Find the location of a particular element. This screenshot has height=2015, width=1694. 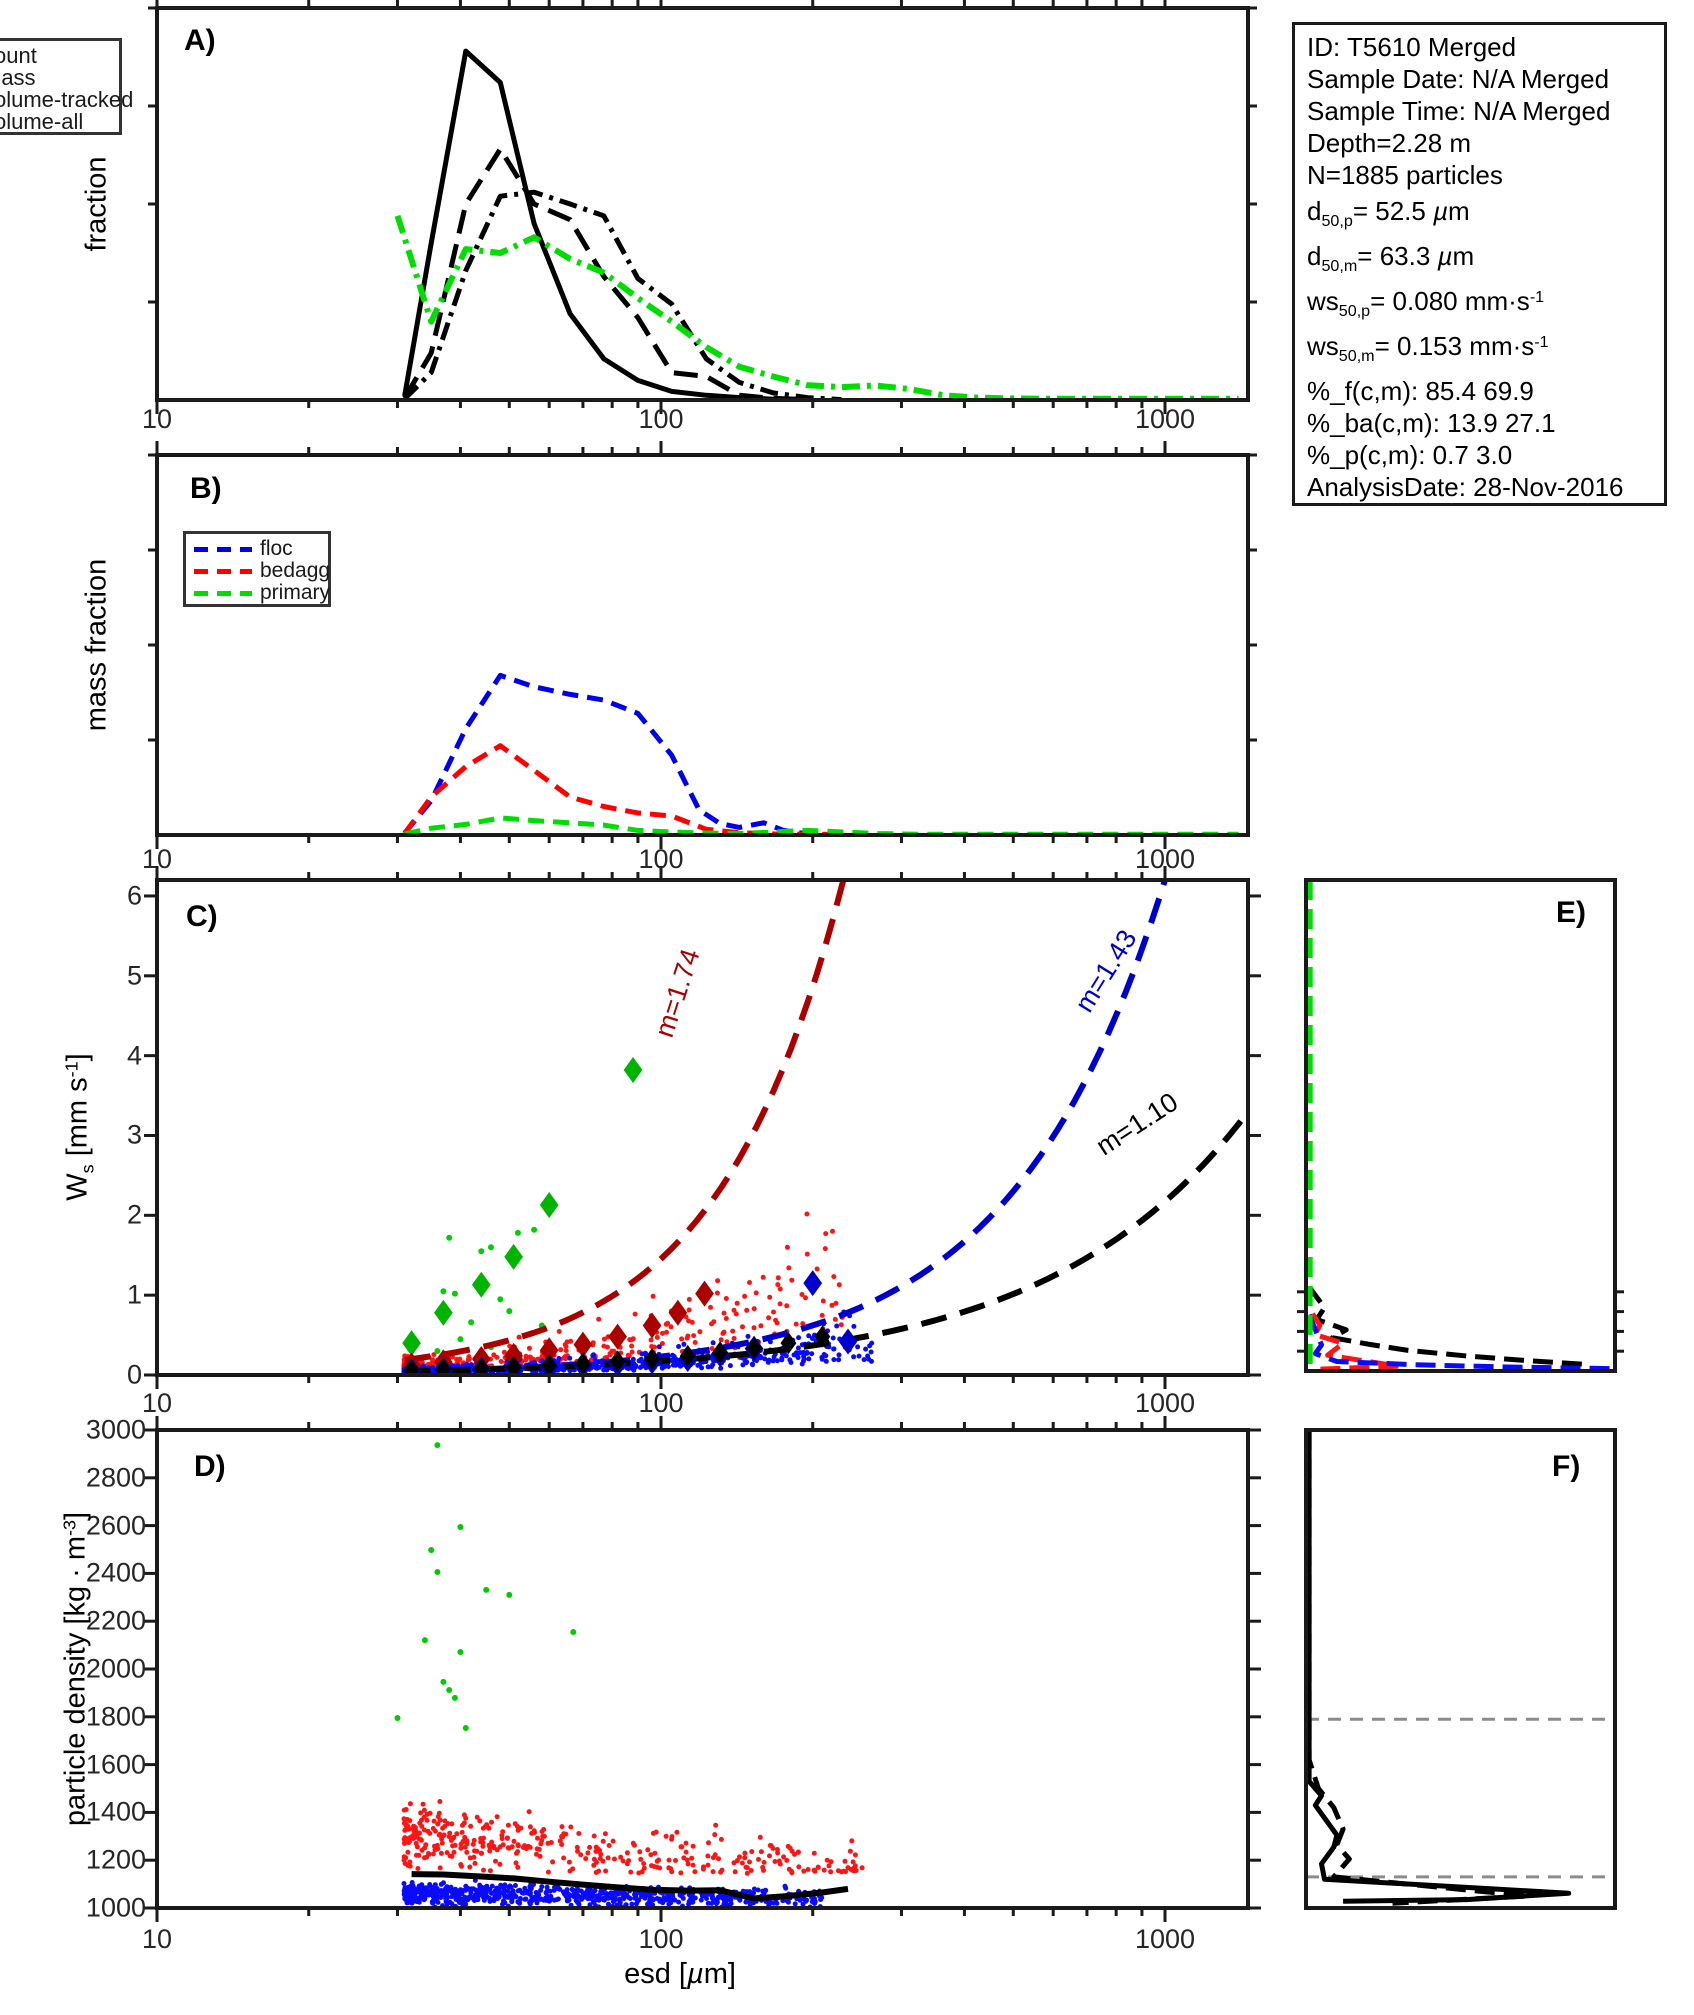

xtick-C-1000: 1000 is located at coordinates (1165, 1403).